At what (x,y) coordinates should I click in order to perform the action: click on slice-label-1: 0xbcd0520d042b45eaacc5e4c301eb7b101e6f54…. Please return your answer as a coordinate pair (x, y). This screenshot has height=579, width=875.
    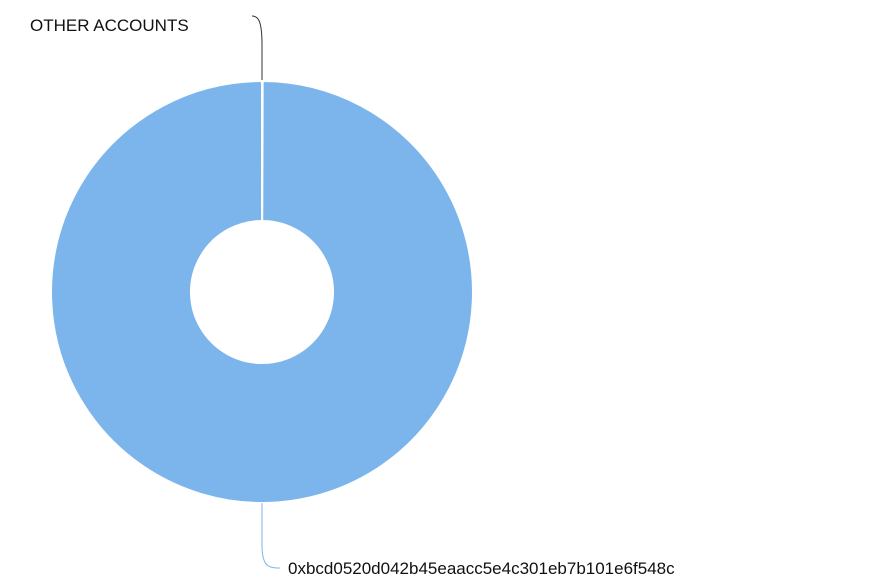
    Looking at the image, I should click on (481, 568).